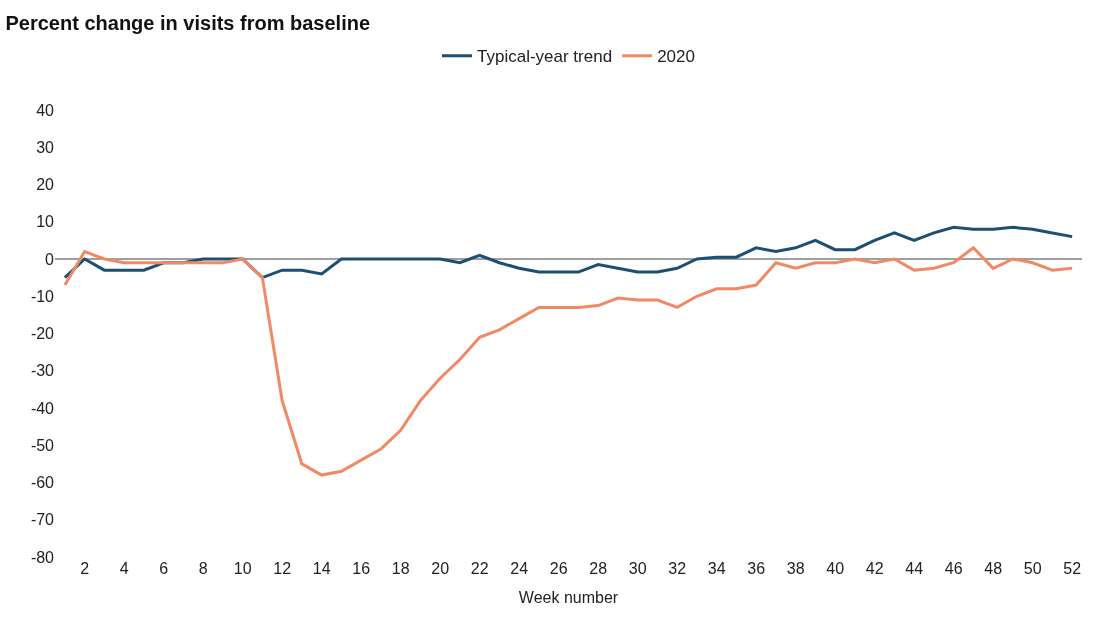 The height and width of the screenshot is (627, 1102). Describe the element at coordinates (124, 568) in the screenshot. I see `x-tick-label: 4` at that location.